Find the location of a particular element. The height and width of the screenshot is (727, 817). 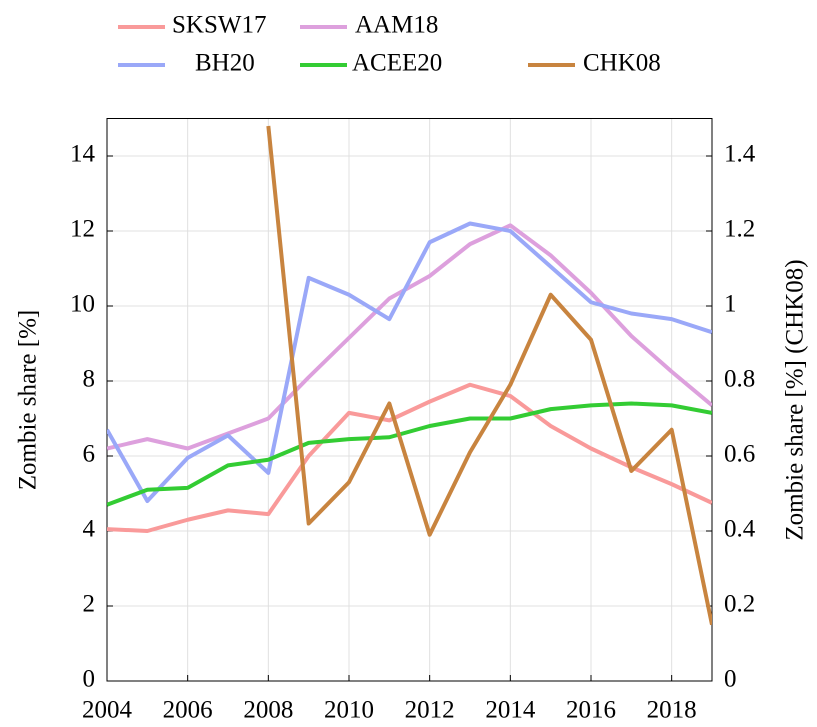

y-tick-label: 6 is located at coordinates (89, 454).